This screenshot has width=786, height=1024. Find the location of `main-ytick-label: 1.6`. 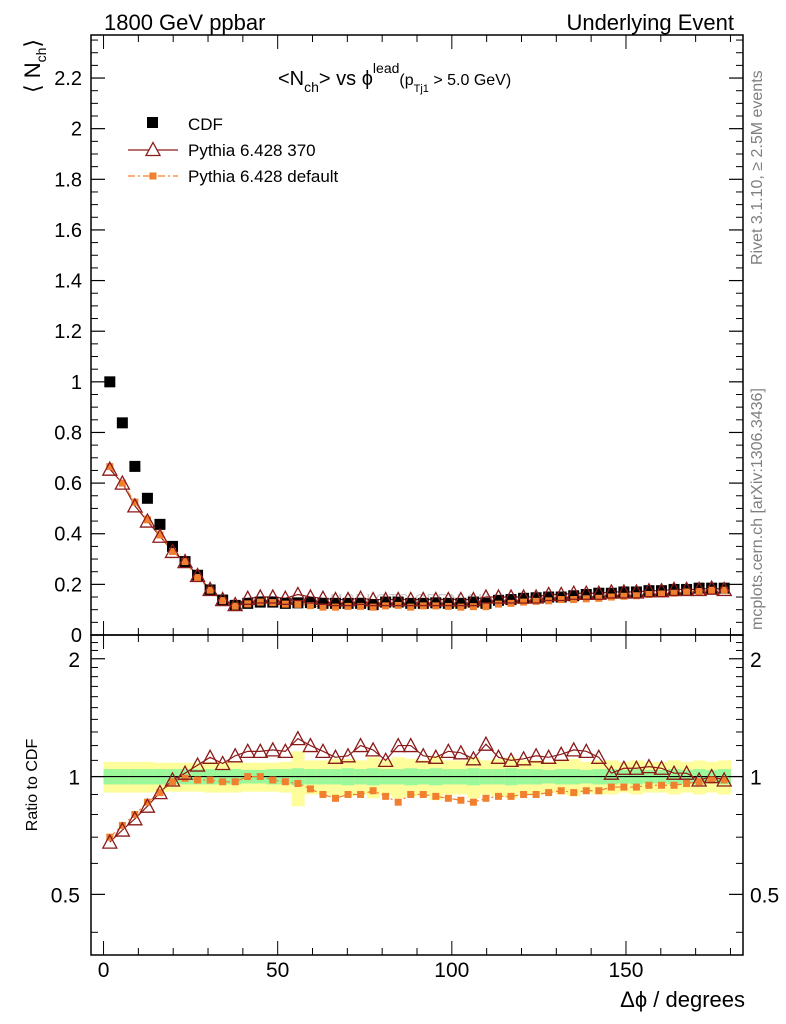

main-ytick-label: 1.6 is located at coordinates (68, 231).